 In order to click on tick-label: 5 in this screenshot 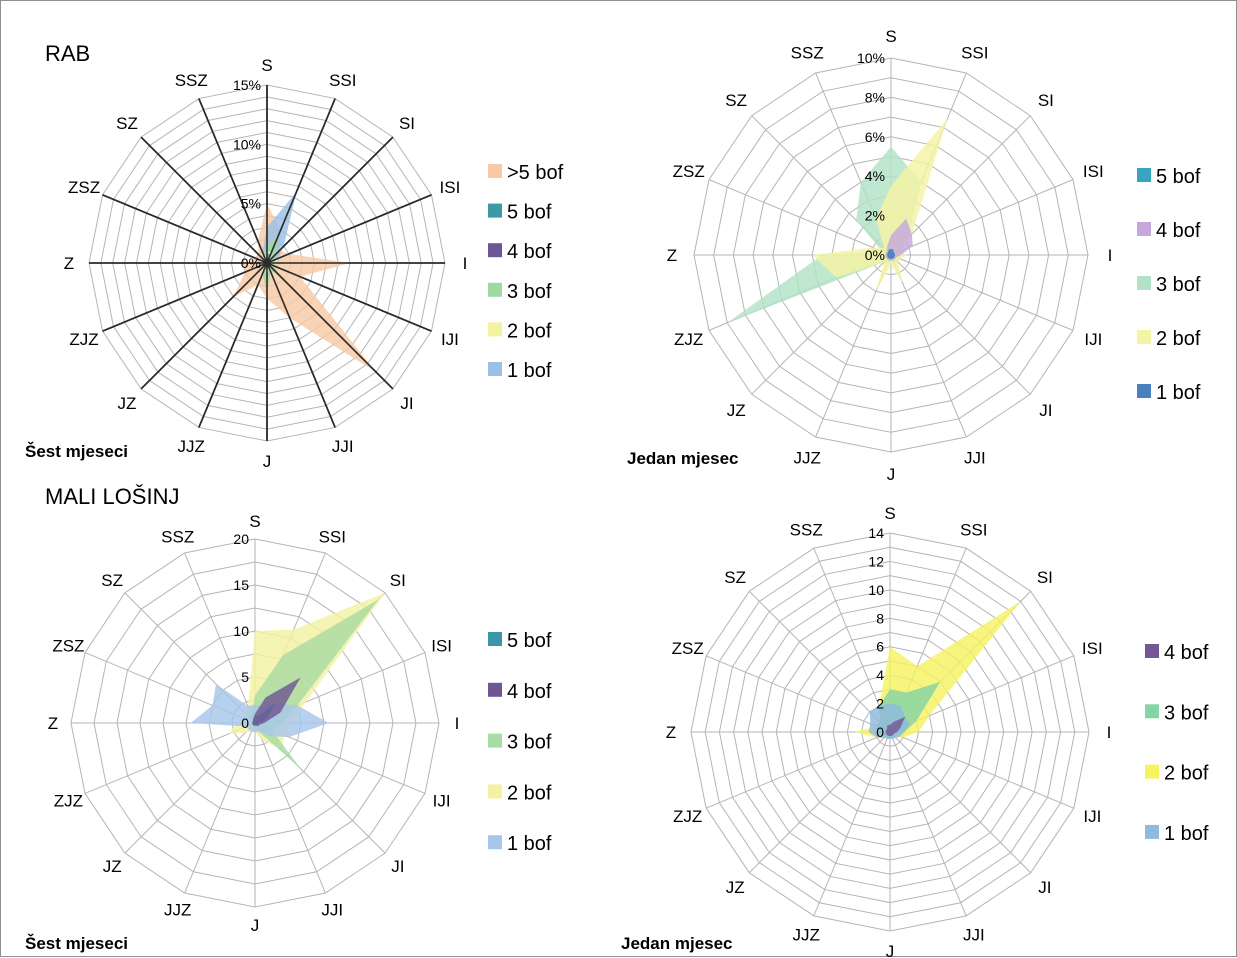, I will do `click(245, 677)`.